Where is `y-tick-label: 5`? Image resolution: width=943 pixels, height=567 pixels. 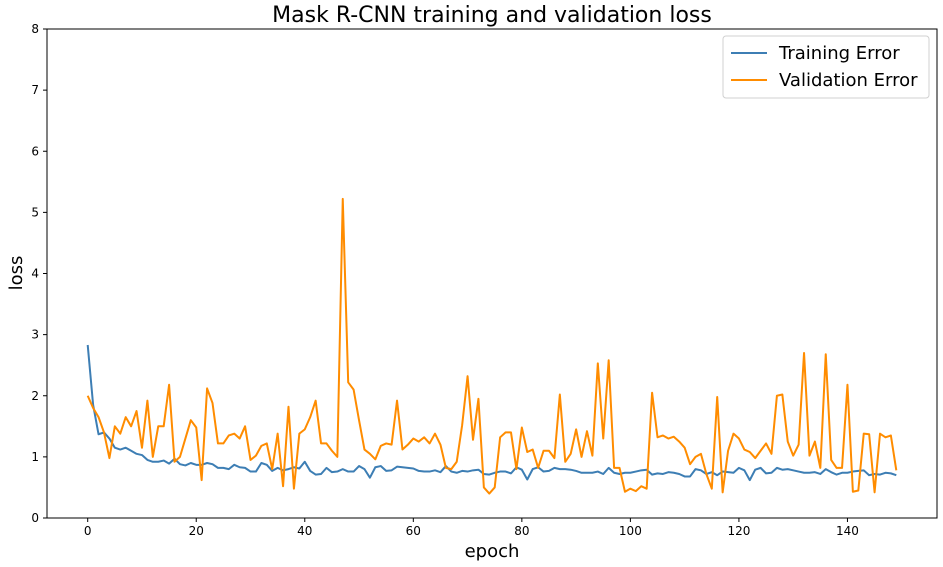
y-tick-label: 5 is located at coordinates (35, 212).